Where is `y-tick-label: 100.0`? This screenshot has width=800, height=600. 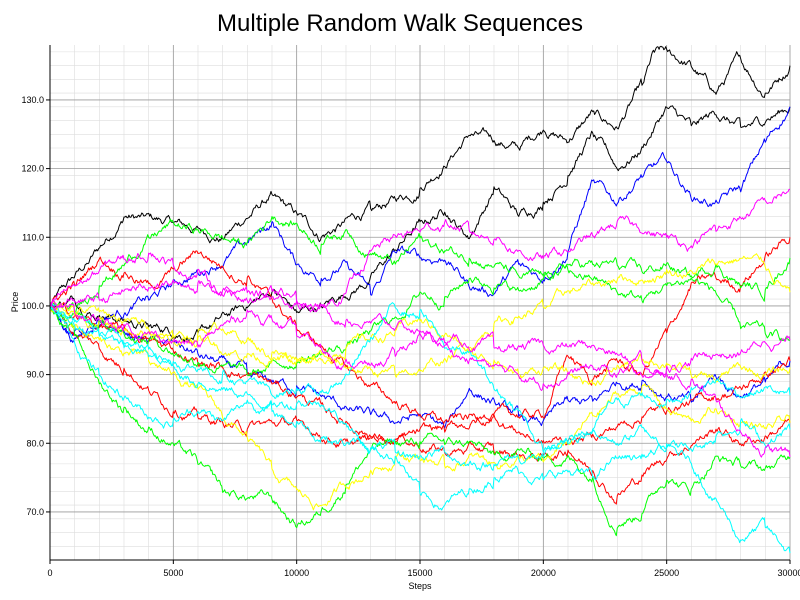
y-tick-label: 100.0 is located at coordinates (32, 306).